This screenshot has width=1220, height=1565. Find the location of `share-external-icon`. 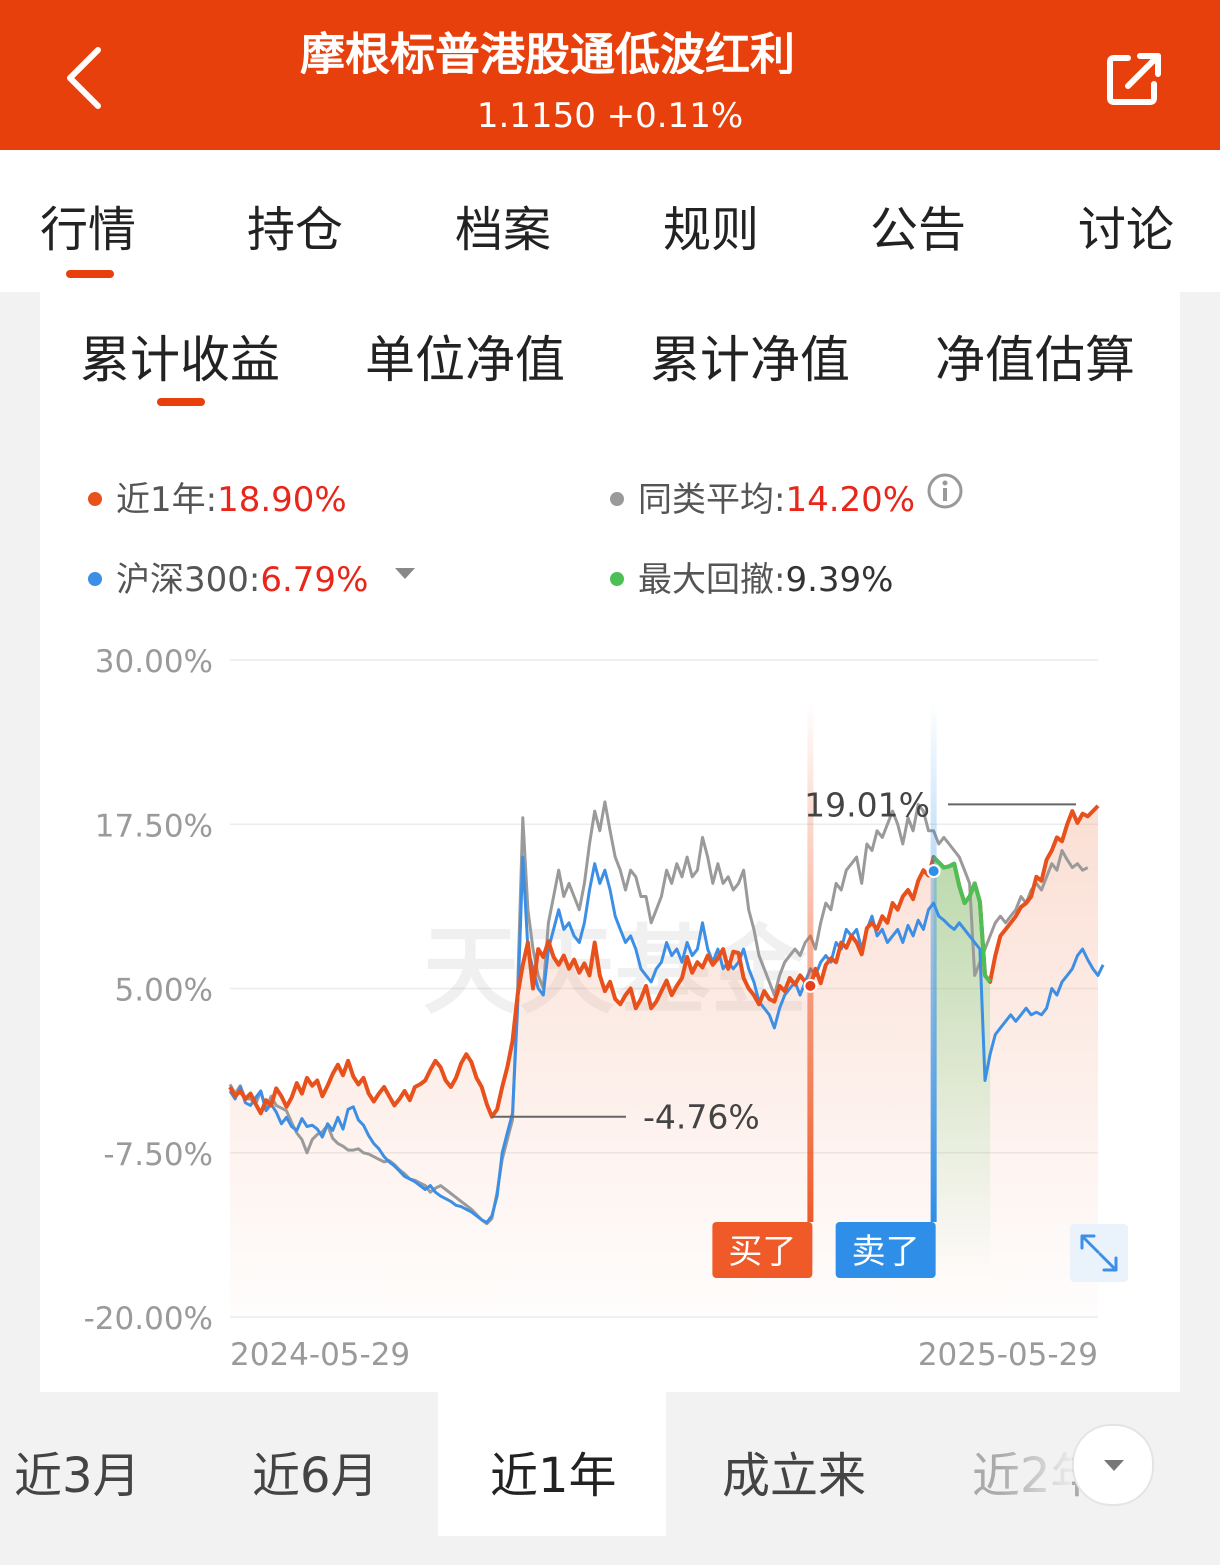

share-external-icon is located at coordinates (1134, 79).